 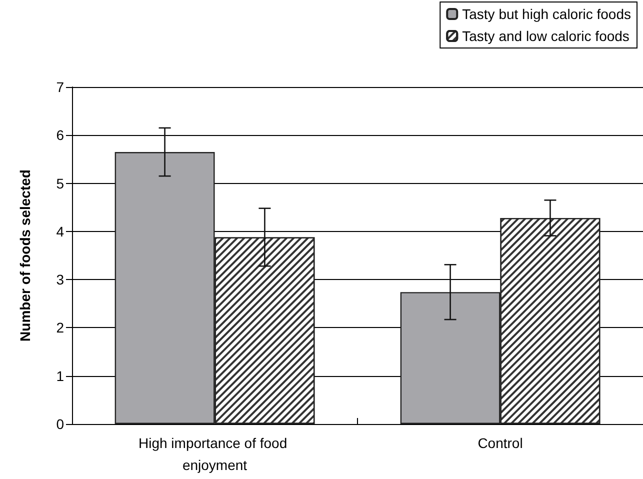 I want to click on legend-label: Tasty but high caloric foods, so click(x=547, y=14).